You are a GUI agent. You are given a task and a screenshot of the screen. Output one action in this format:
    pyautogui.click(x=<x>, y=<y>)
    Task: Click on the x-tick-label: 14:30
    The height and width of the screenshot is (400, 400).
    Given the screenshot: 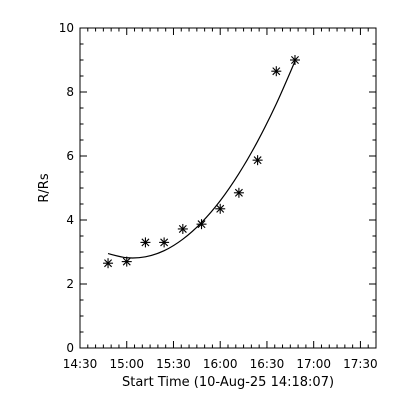 What is the action you would take?
    pyautogui.click(x=80, y=364)
    